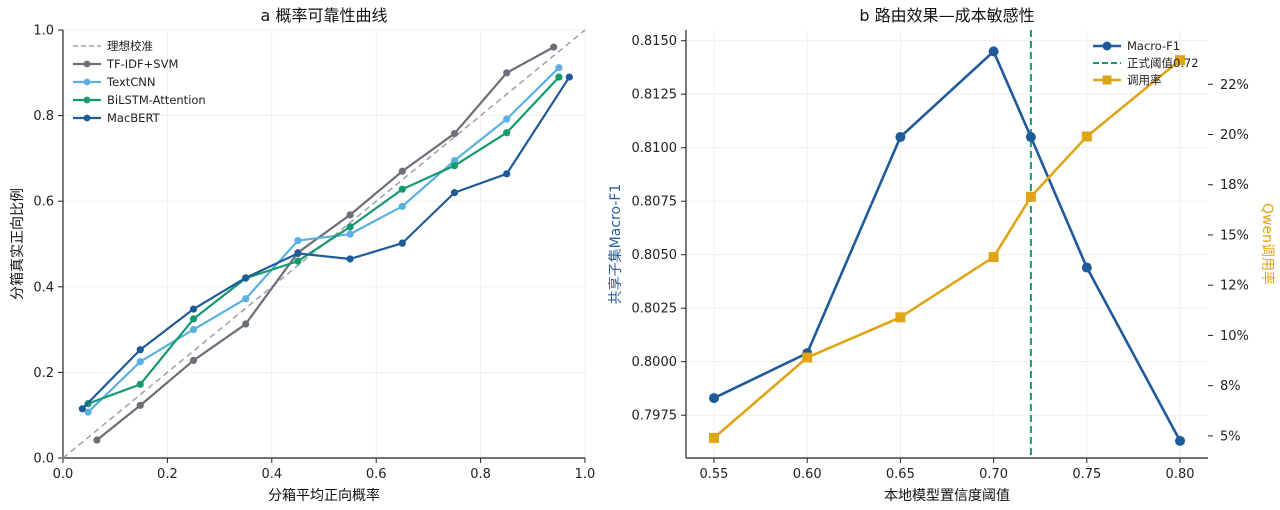  Describe the element at coordinates (655, 362) in the screenshot. I see `y-tick-label: 0.8000` at that location.